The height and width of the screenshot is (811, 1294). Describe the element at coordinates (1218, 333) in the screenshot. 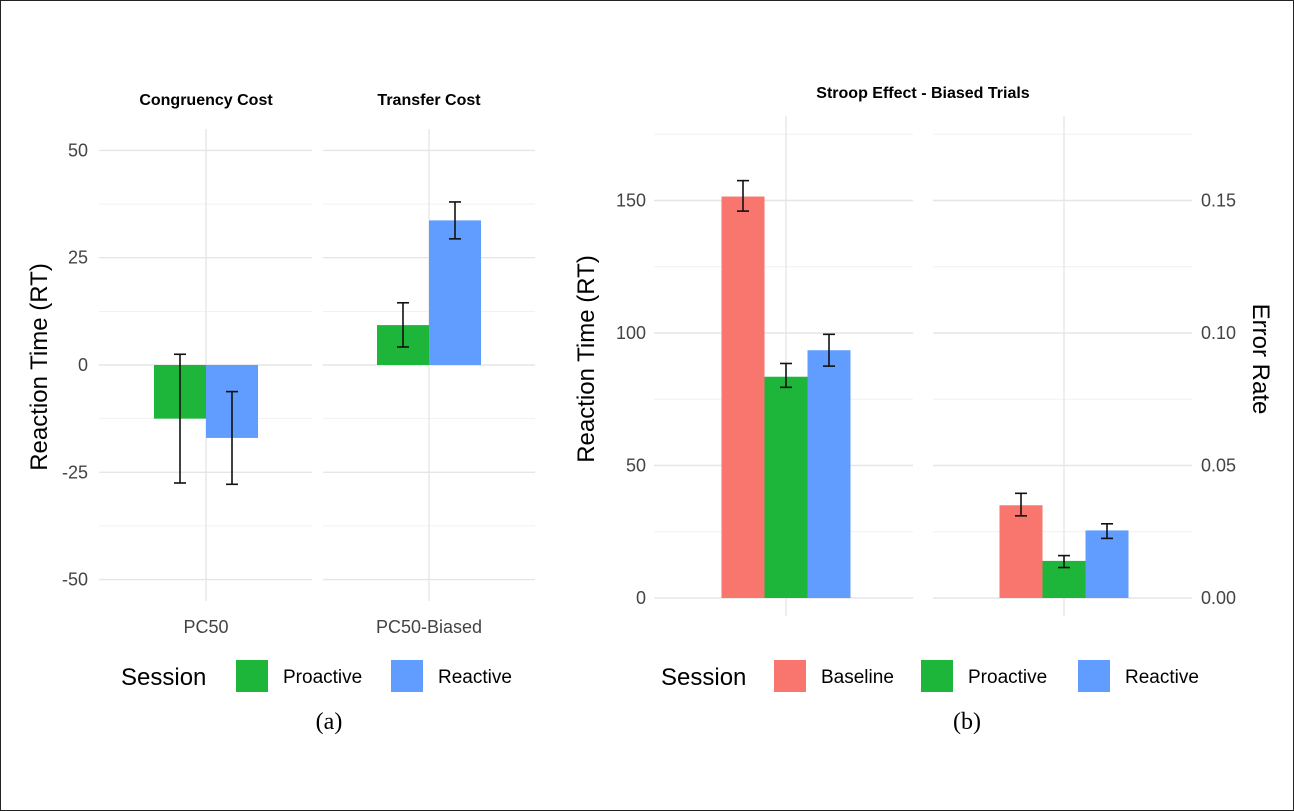

I see `y2-tick-label-b: 0.10` at that location.